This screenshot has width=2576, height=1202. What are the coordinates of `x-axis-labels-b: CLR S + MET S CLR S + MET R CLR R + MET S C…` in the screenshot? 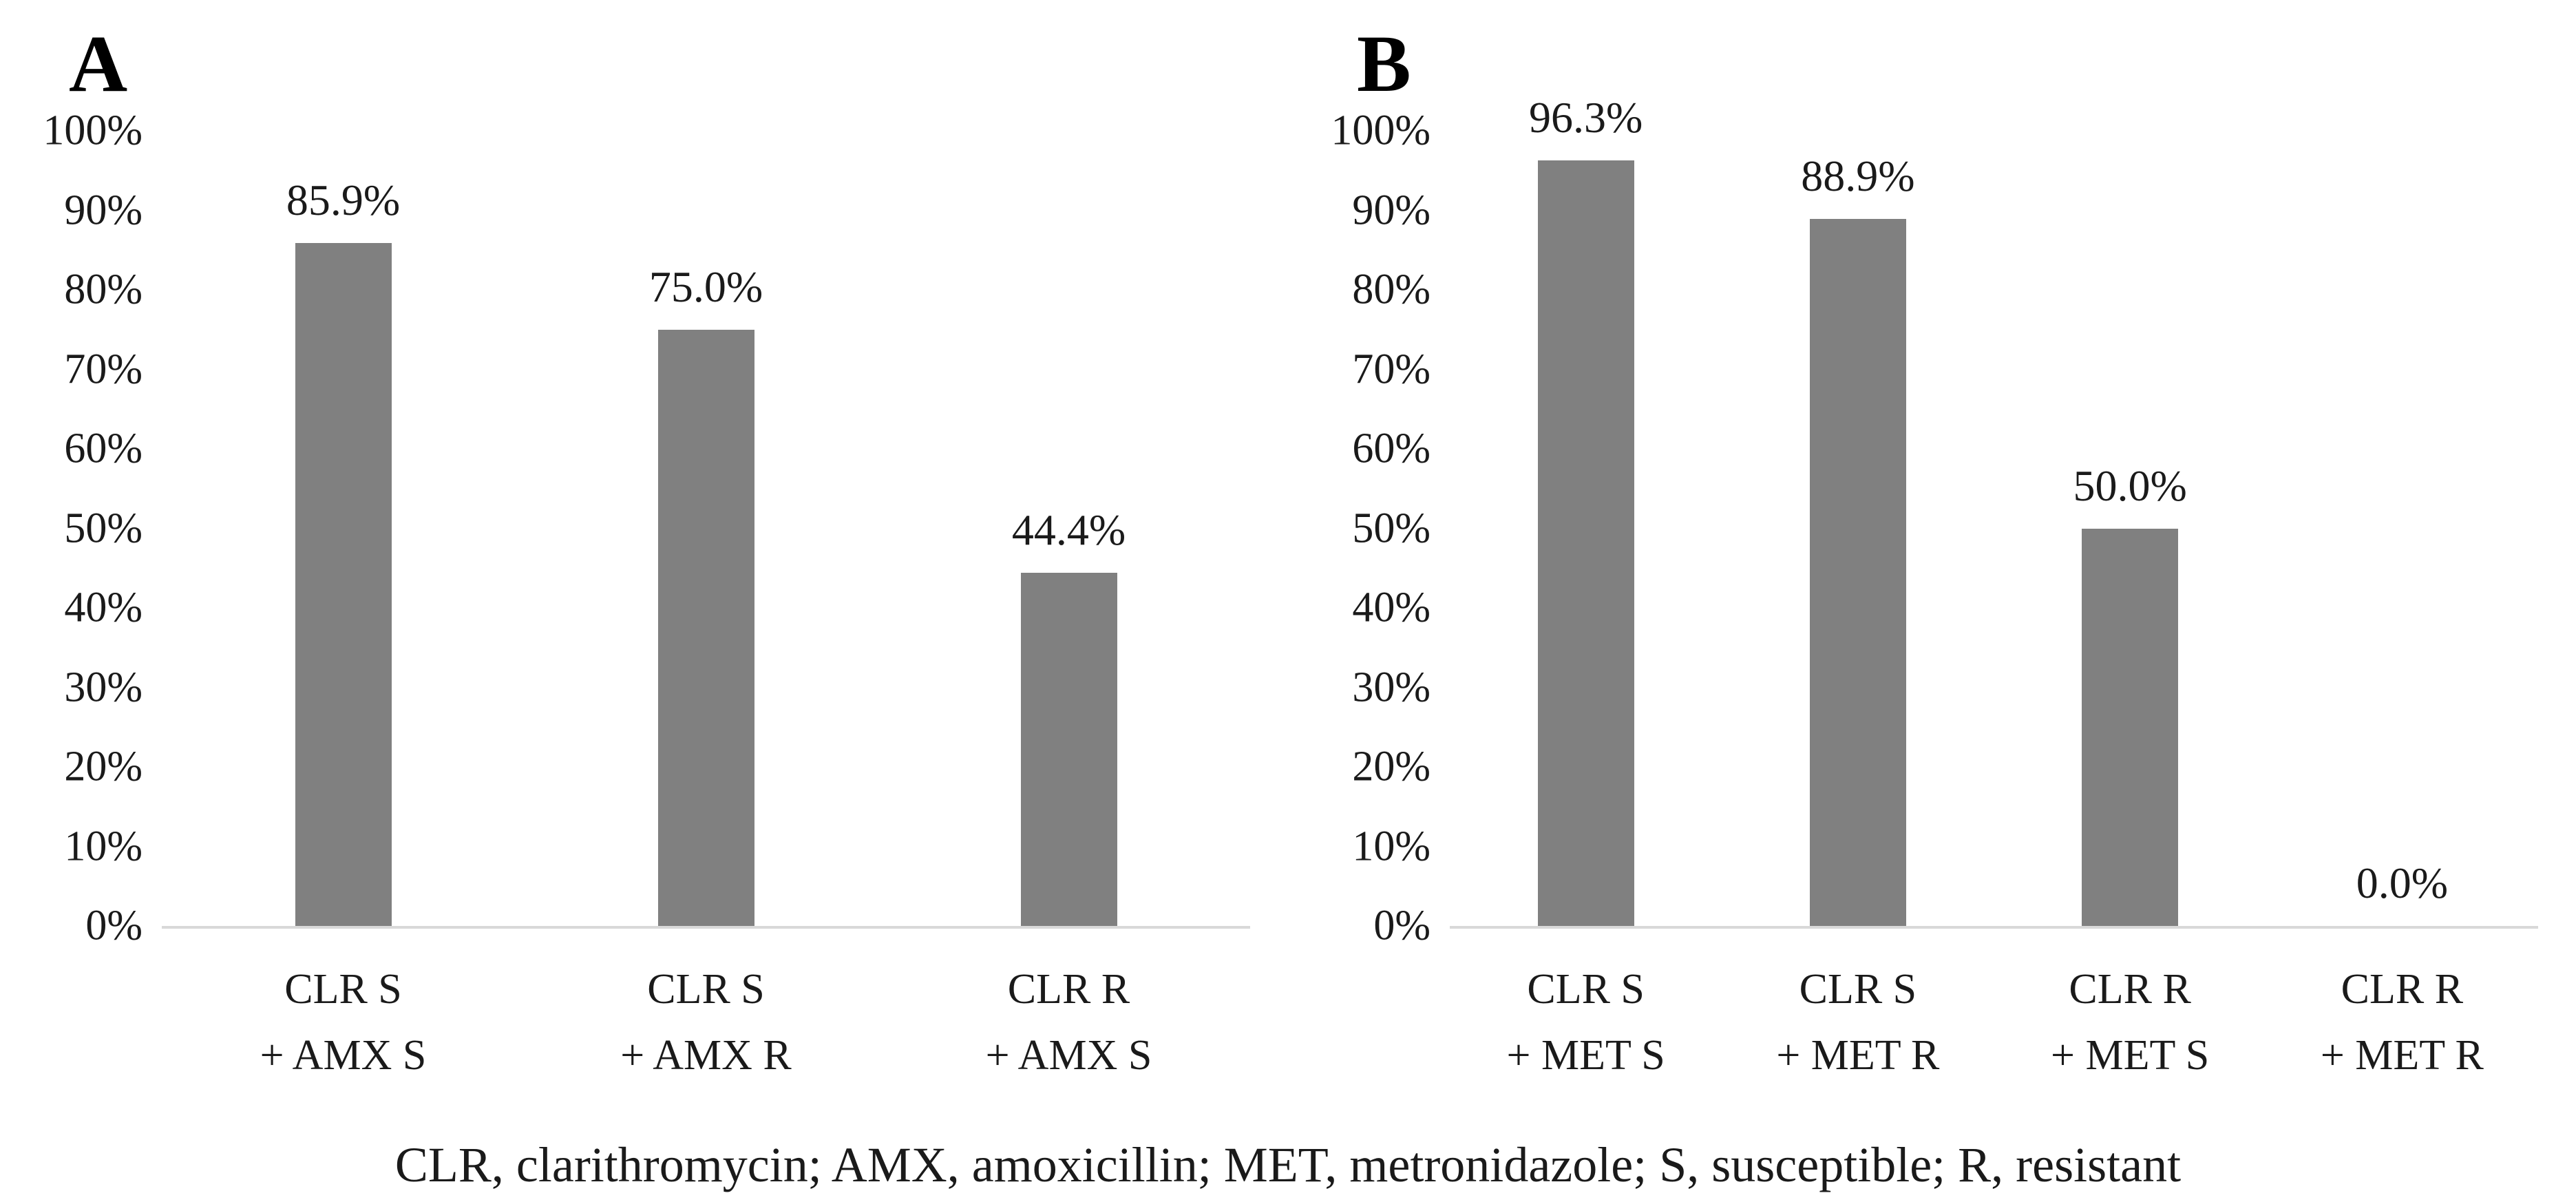 It's located at (1932, 1022).